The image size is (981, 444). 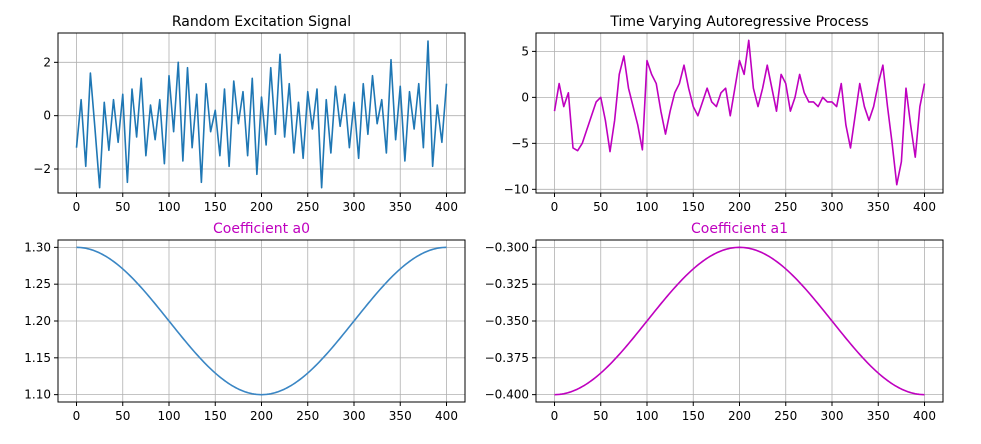 What do you see at coordinates (261, 22) in the screenshot?
I see `chart-title: Random Excitation Signal` at bounding box center [261, 22].